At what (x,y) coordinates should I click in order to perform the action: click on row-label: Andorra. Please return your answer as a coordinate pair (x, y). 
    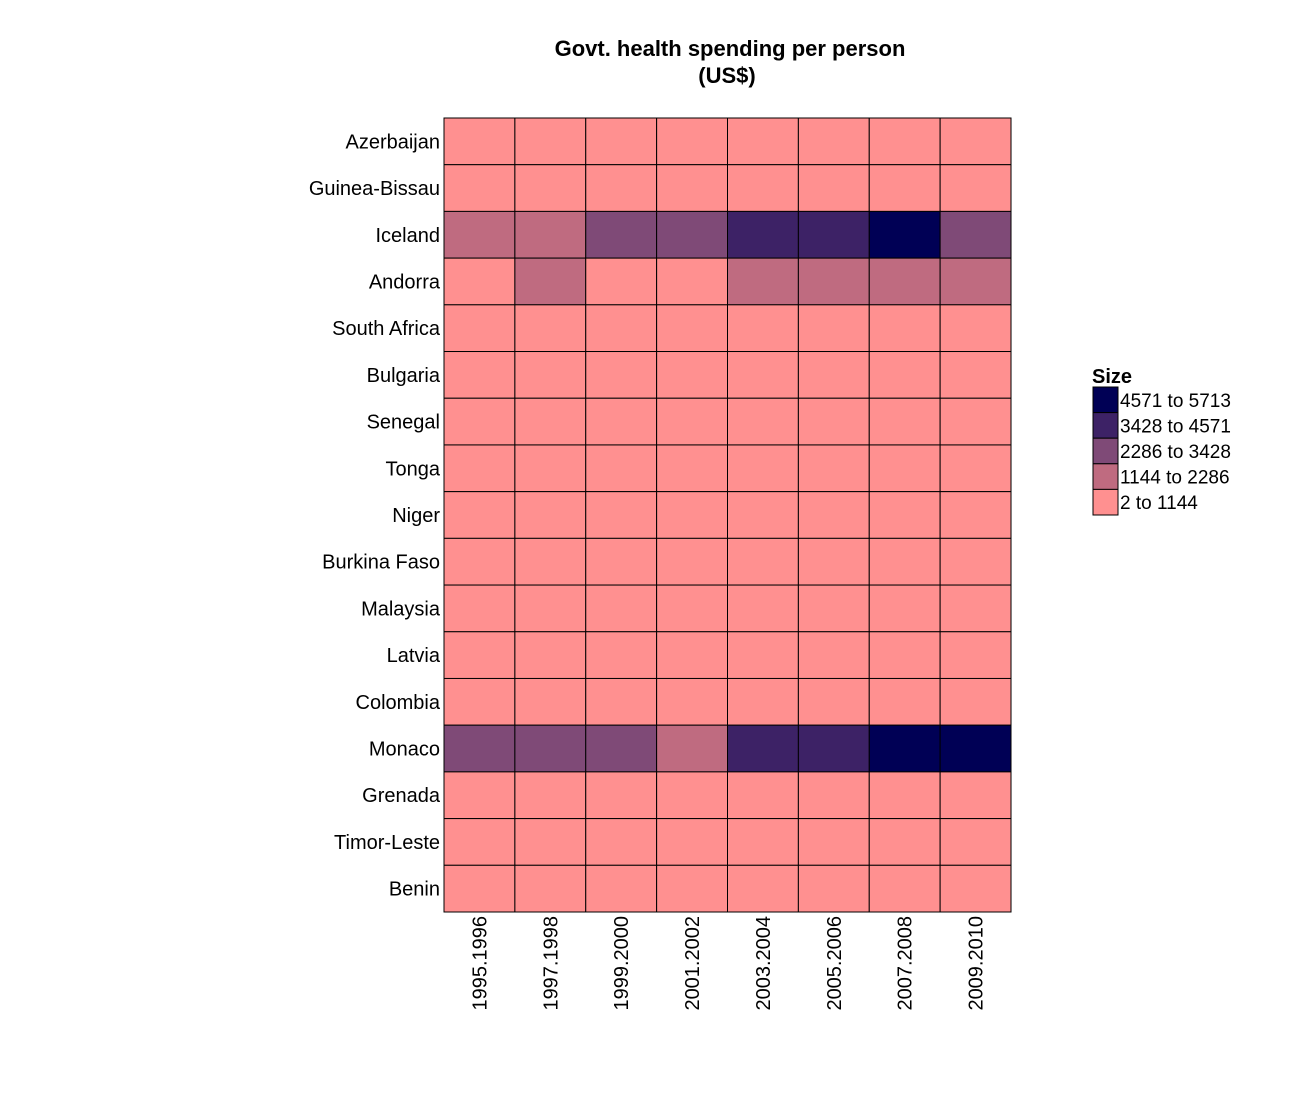
    Looking at the image, I should click on (405, 282).